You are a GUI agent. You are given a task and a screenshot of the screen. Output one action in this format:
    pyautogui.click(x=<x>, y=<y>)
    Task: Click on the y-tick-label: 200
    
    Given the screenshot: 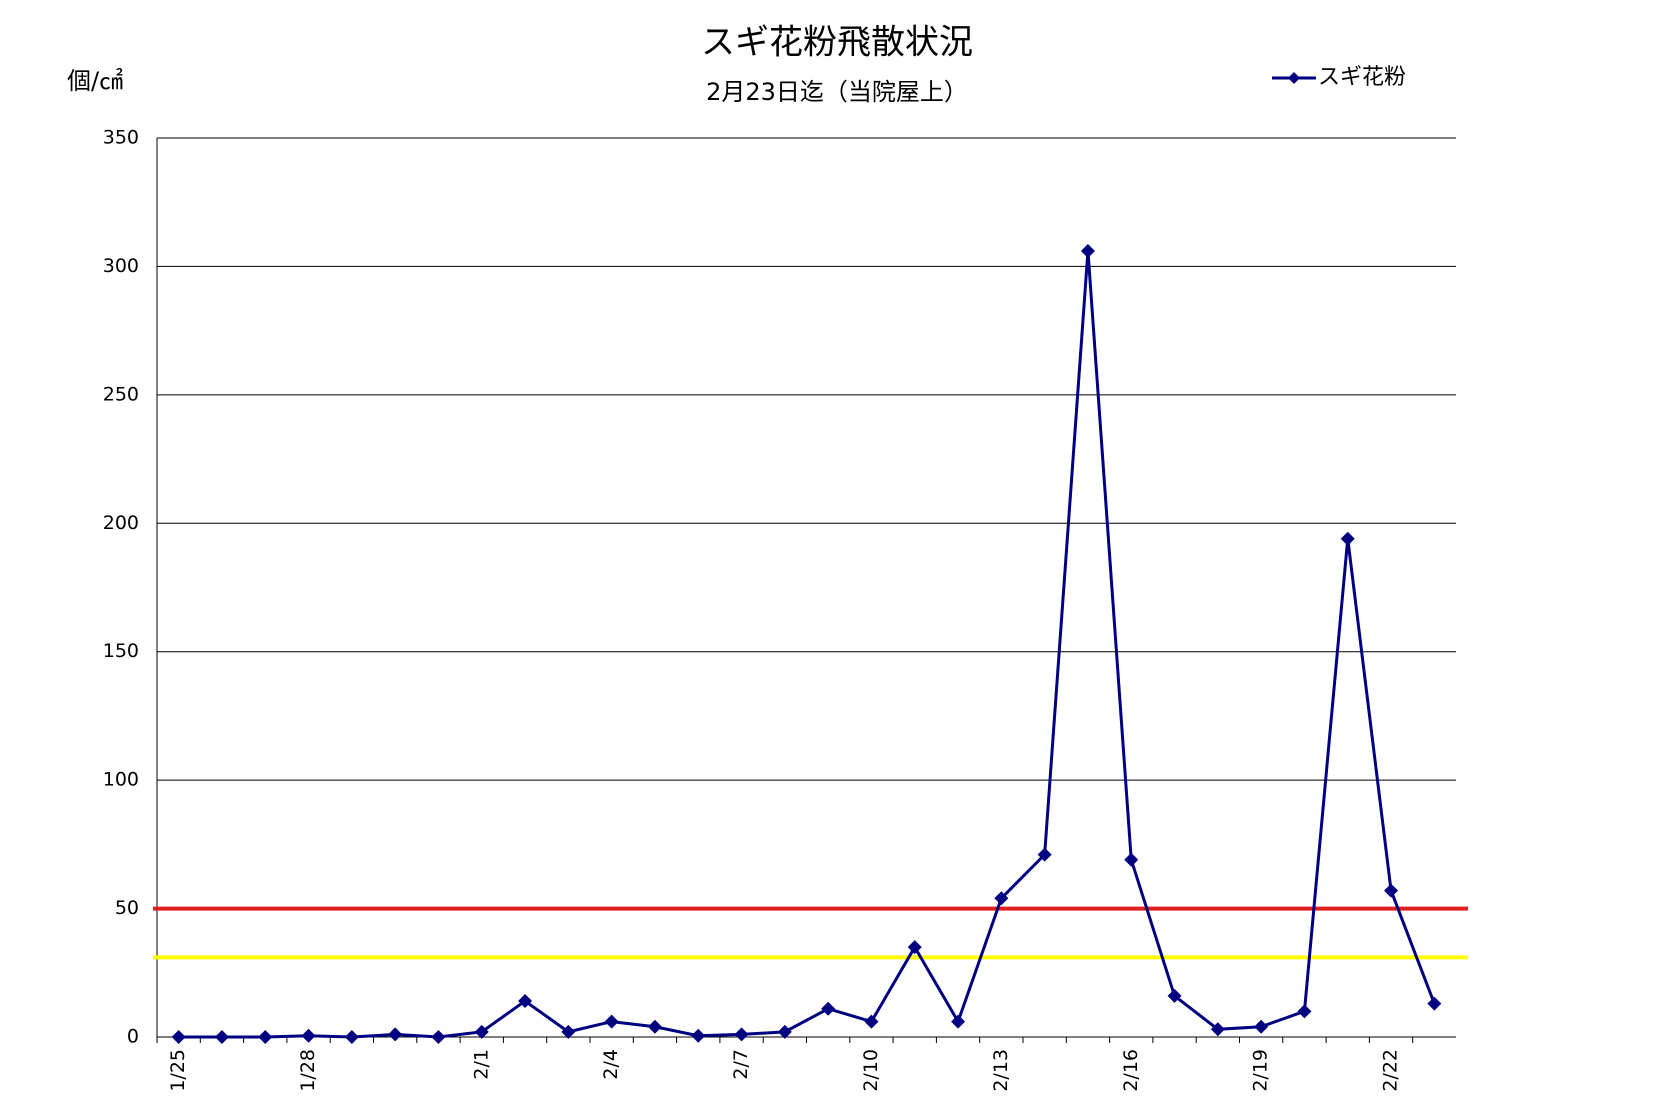 What is the action you would take?
    pyautogui.click(x=121, y=523)
    